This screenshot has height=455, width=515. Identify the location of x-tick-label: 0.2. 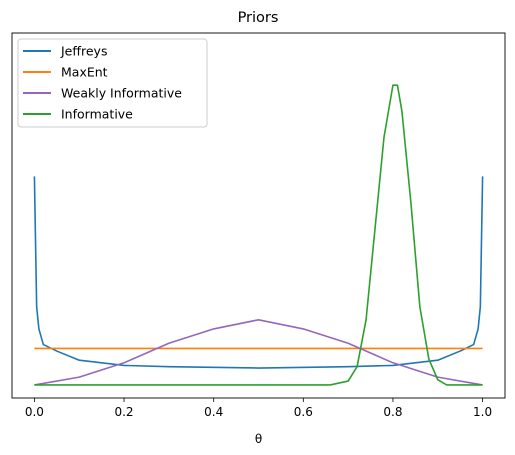
(123, 412).